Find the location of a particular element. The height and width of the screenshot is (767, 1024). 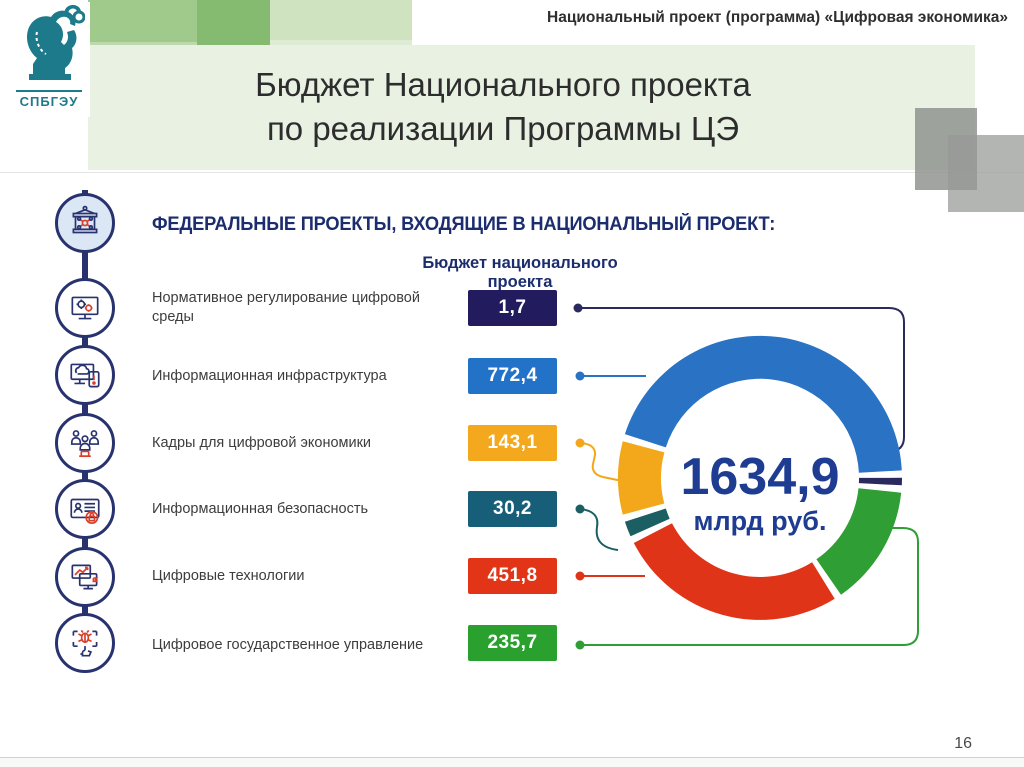

deco-gray-square is located at coordinates (986, 173).